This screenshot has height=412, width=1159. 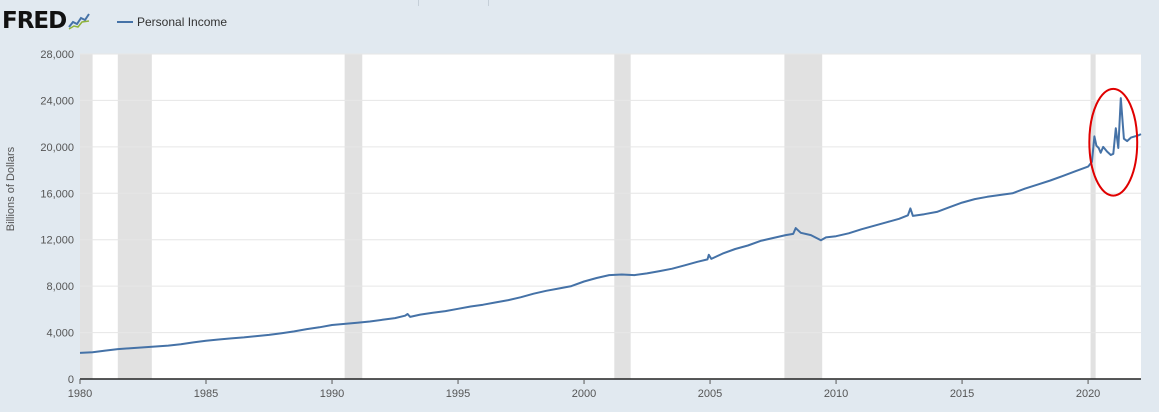 What do you see at coordinates (1113, 142) in the screenshot?
I see `annotation-circle` at bounding box center [1113, 142].